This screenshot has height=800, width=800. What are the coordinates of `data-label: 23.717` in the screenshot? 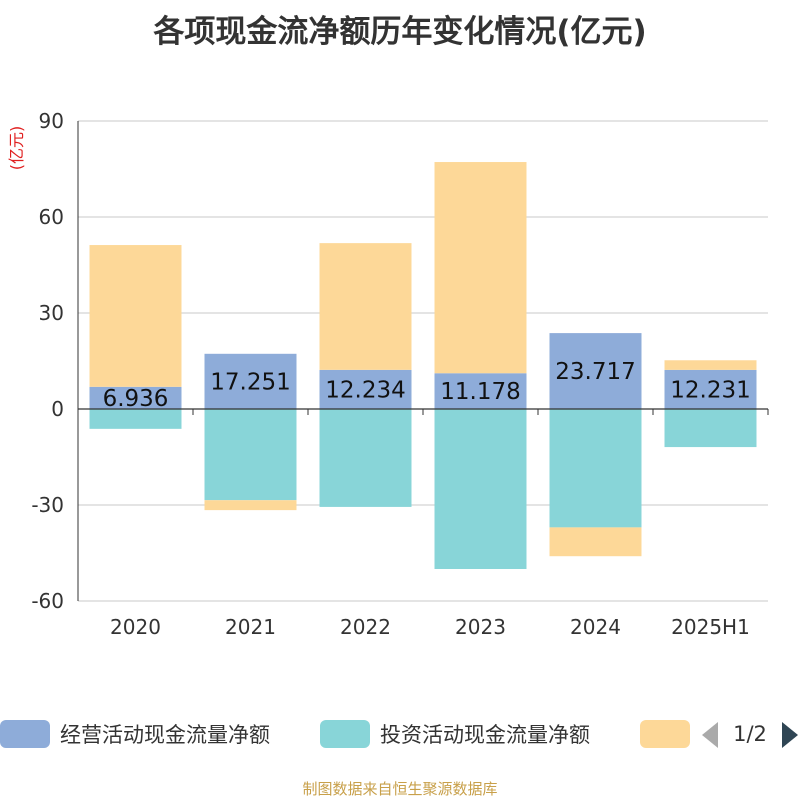 It's located at (595, 372).